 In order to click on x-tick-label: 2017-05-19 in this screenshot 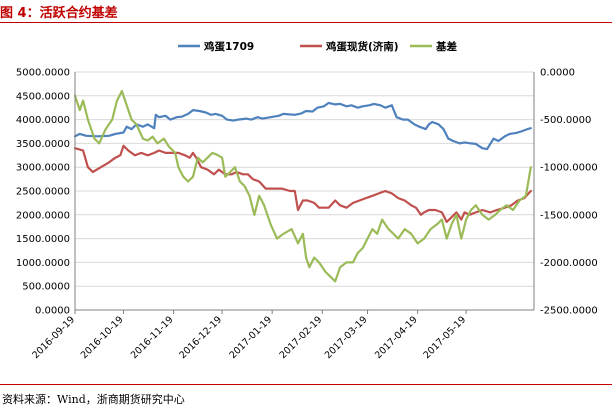, I will do `click(444, 337)`.